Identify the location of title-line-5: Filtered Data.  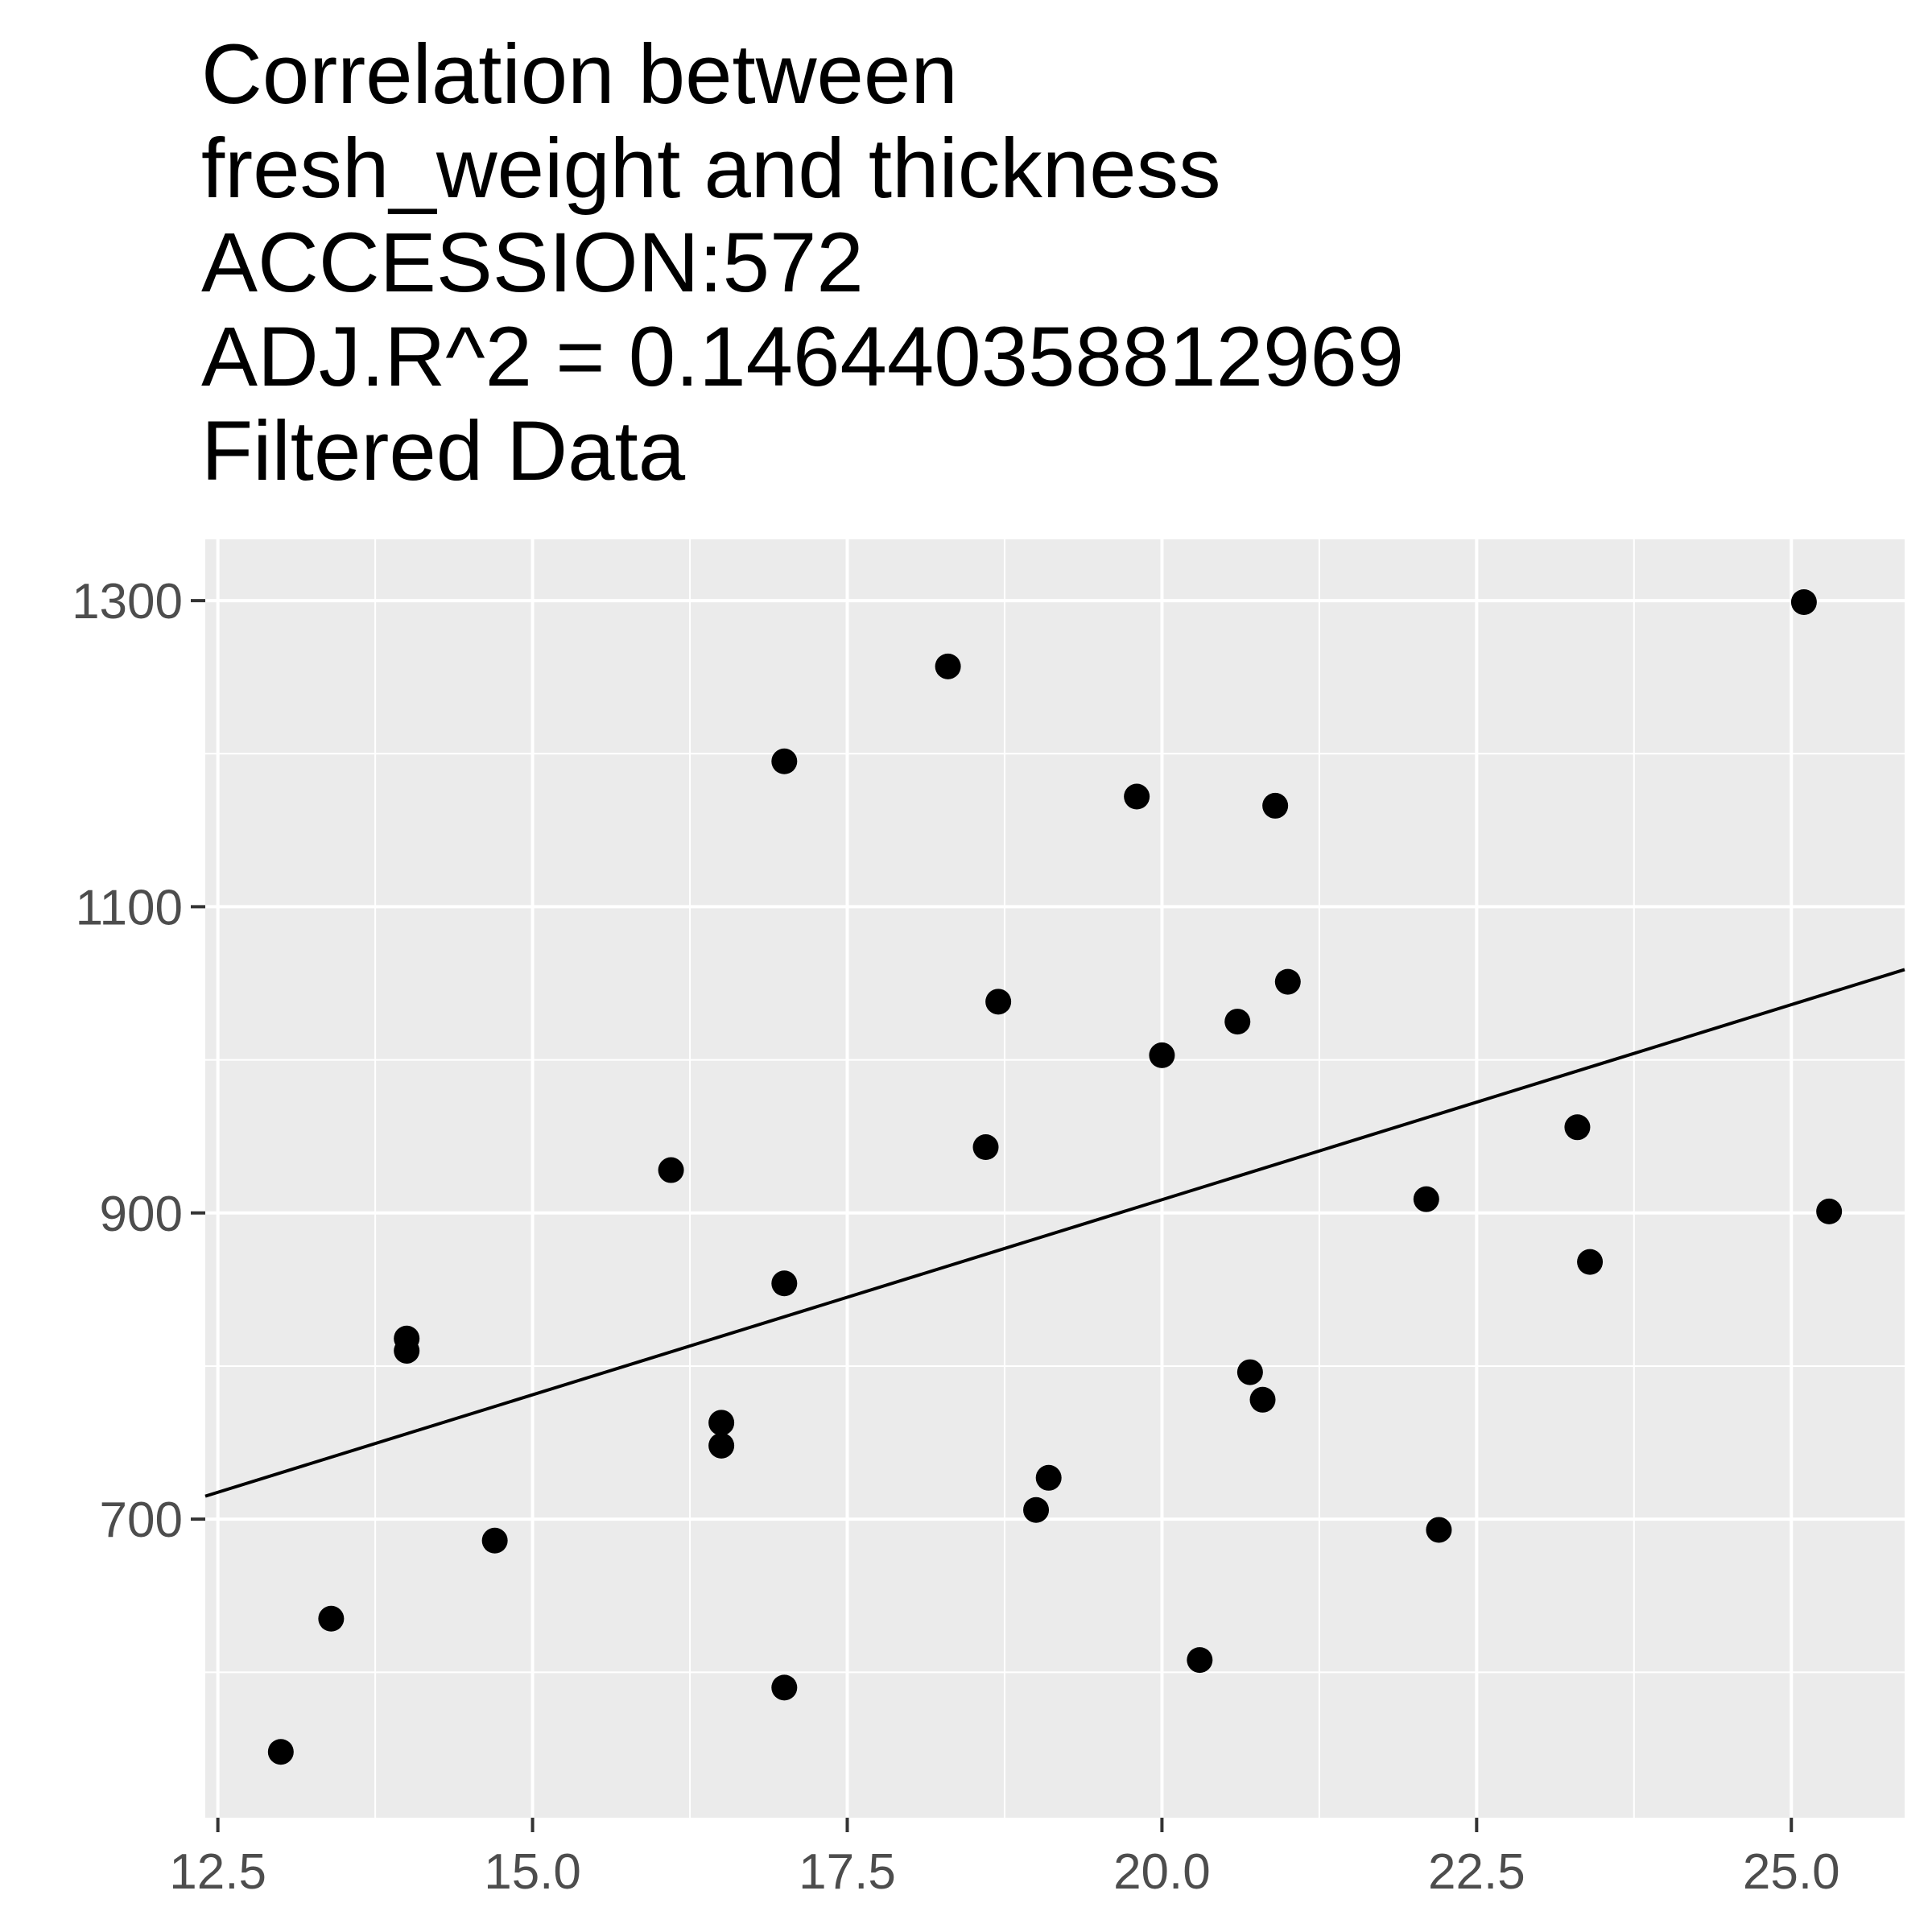
(443, 451).